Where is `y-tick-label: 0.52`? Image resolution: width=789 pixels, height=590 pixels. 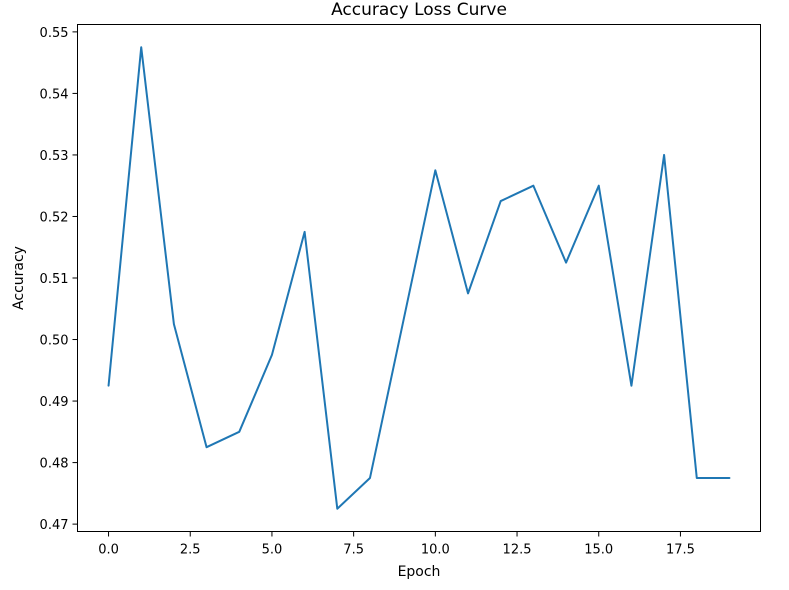 y-tick-label: 0.52 is located at coordinates (54, 217).